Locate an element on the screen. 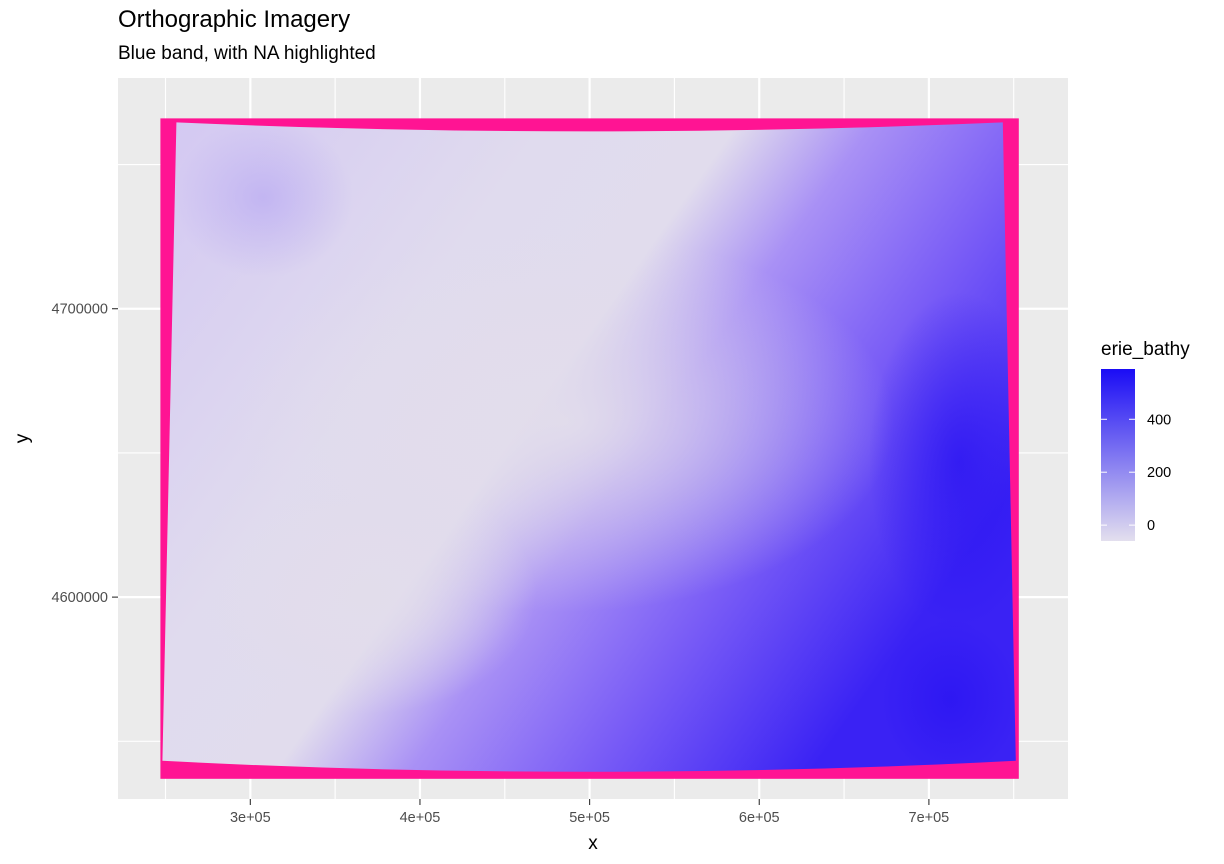 The height and width of the screenshot is (864, 1224). x-tick-label: 5e+05 is located at coordinates (589, 818).